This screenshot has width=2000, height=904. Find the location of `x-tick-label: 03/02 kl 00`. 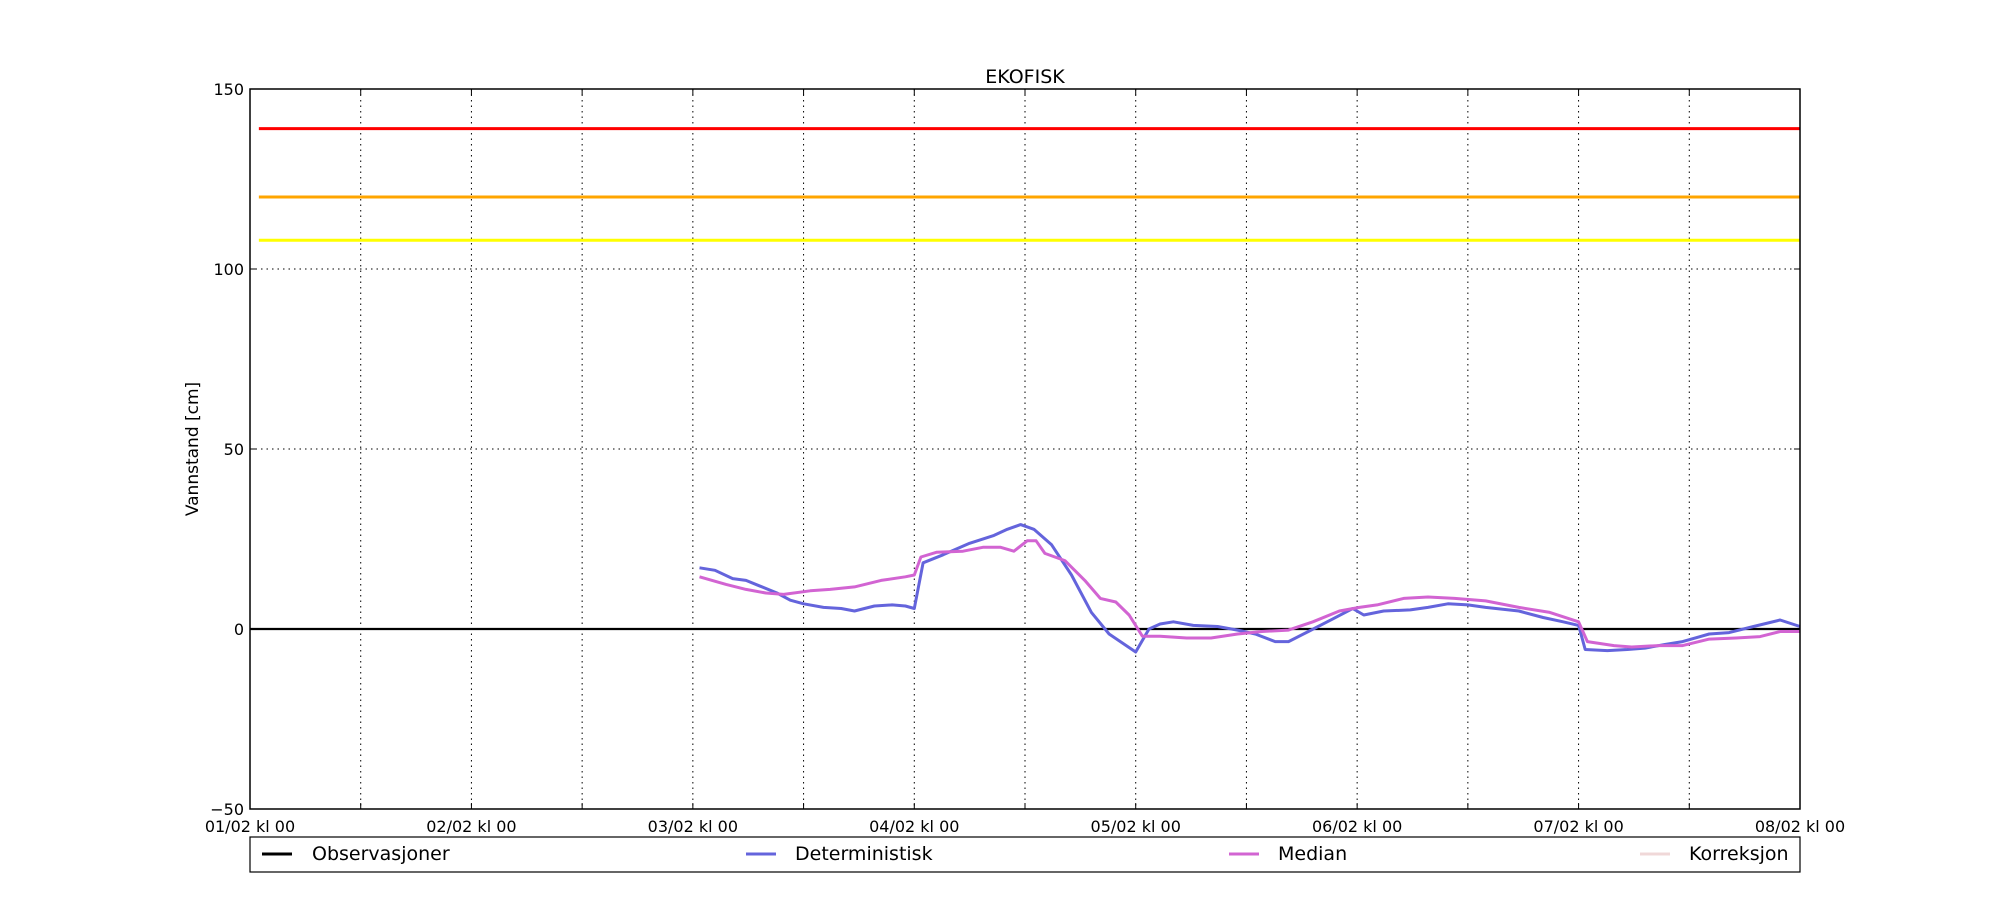

x-tick-label: 03/02 kl 00 is located at coordinates (693, 826).